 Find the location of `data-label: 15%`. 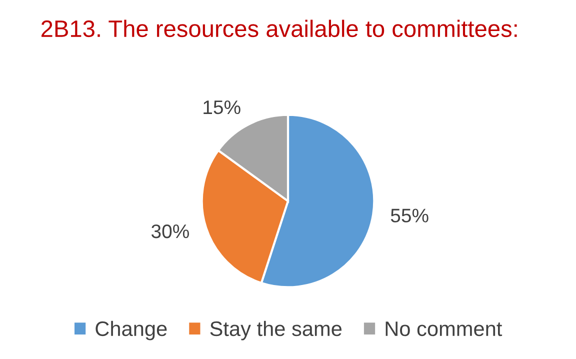

data-label: 15% is located at coordinates (222, 107).